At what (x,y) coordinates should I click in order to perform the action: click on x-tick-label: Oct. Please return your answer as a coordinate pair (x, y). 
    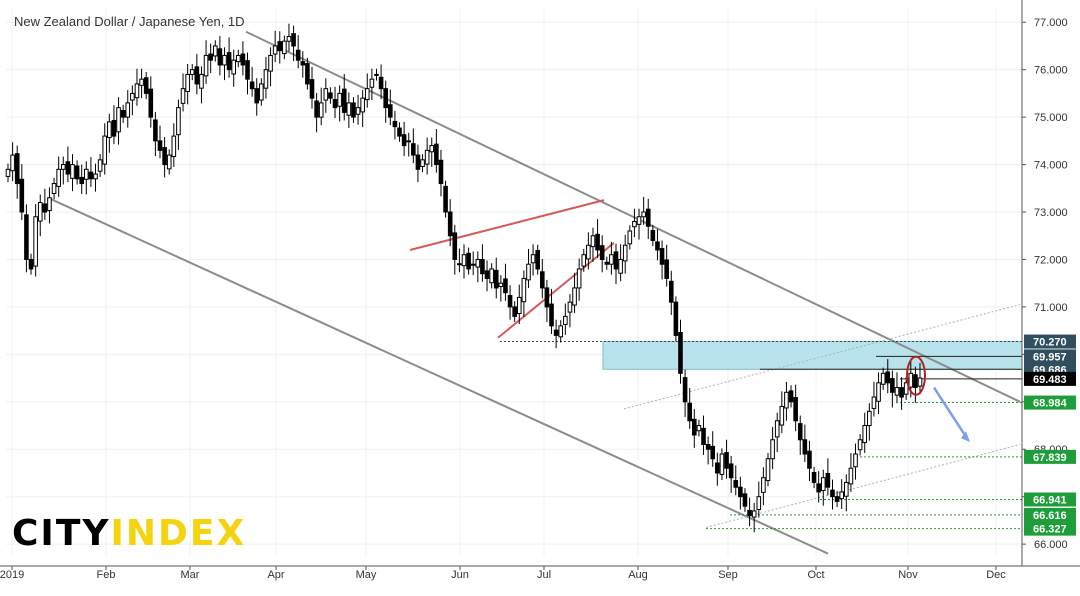
    Looking at the image, I should click on (815, 575).